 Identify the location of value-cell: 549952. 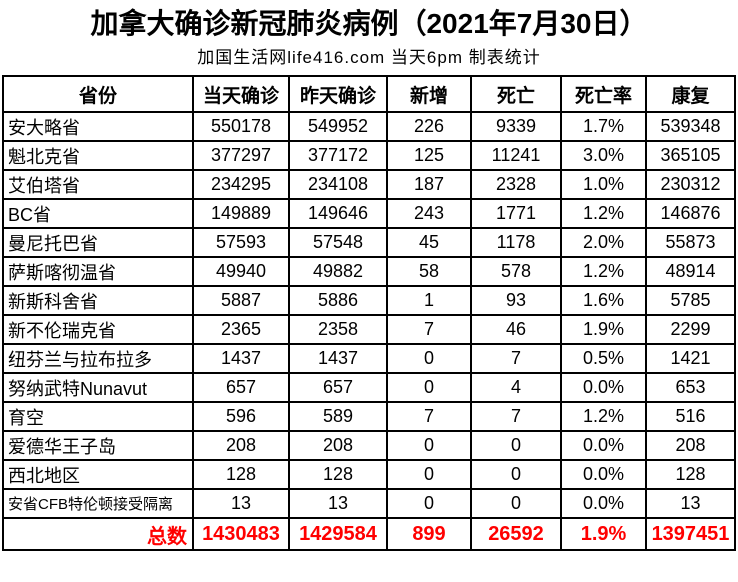
(338, 126).